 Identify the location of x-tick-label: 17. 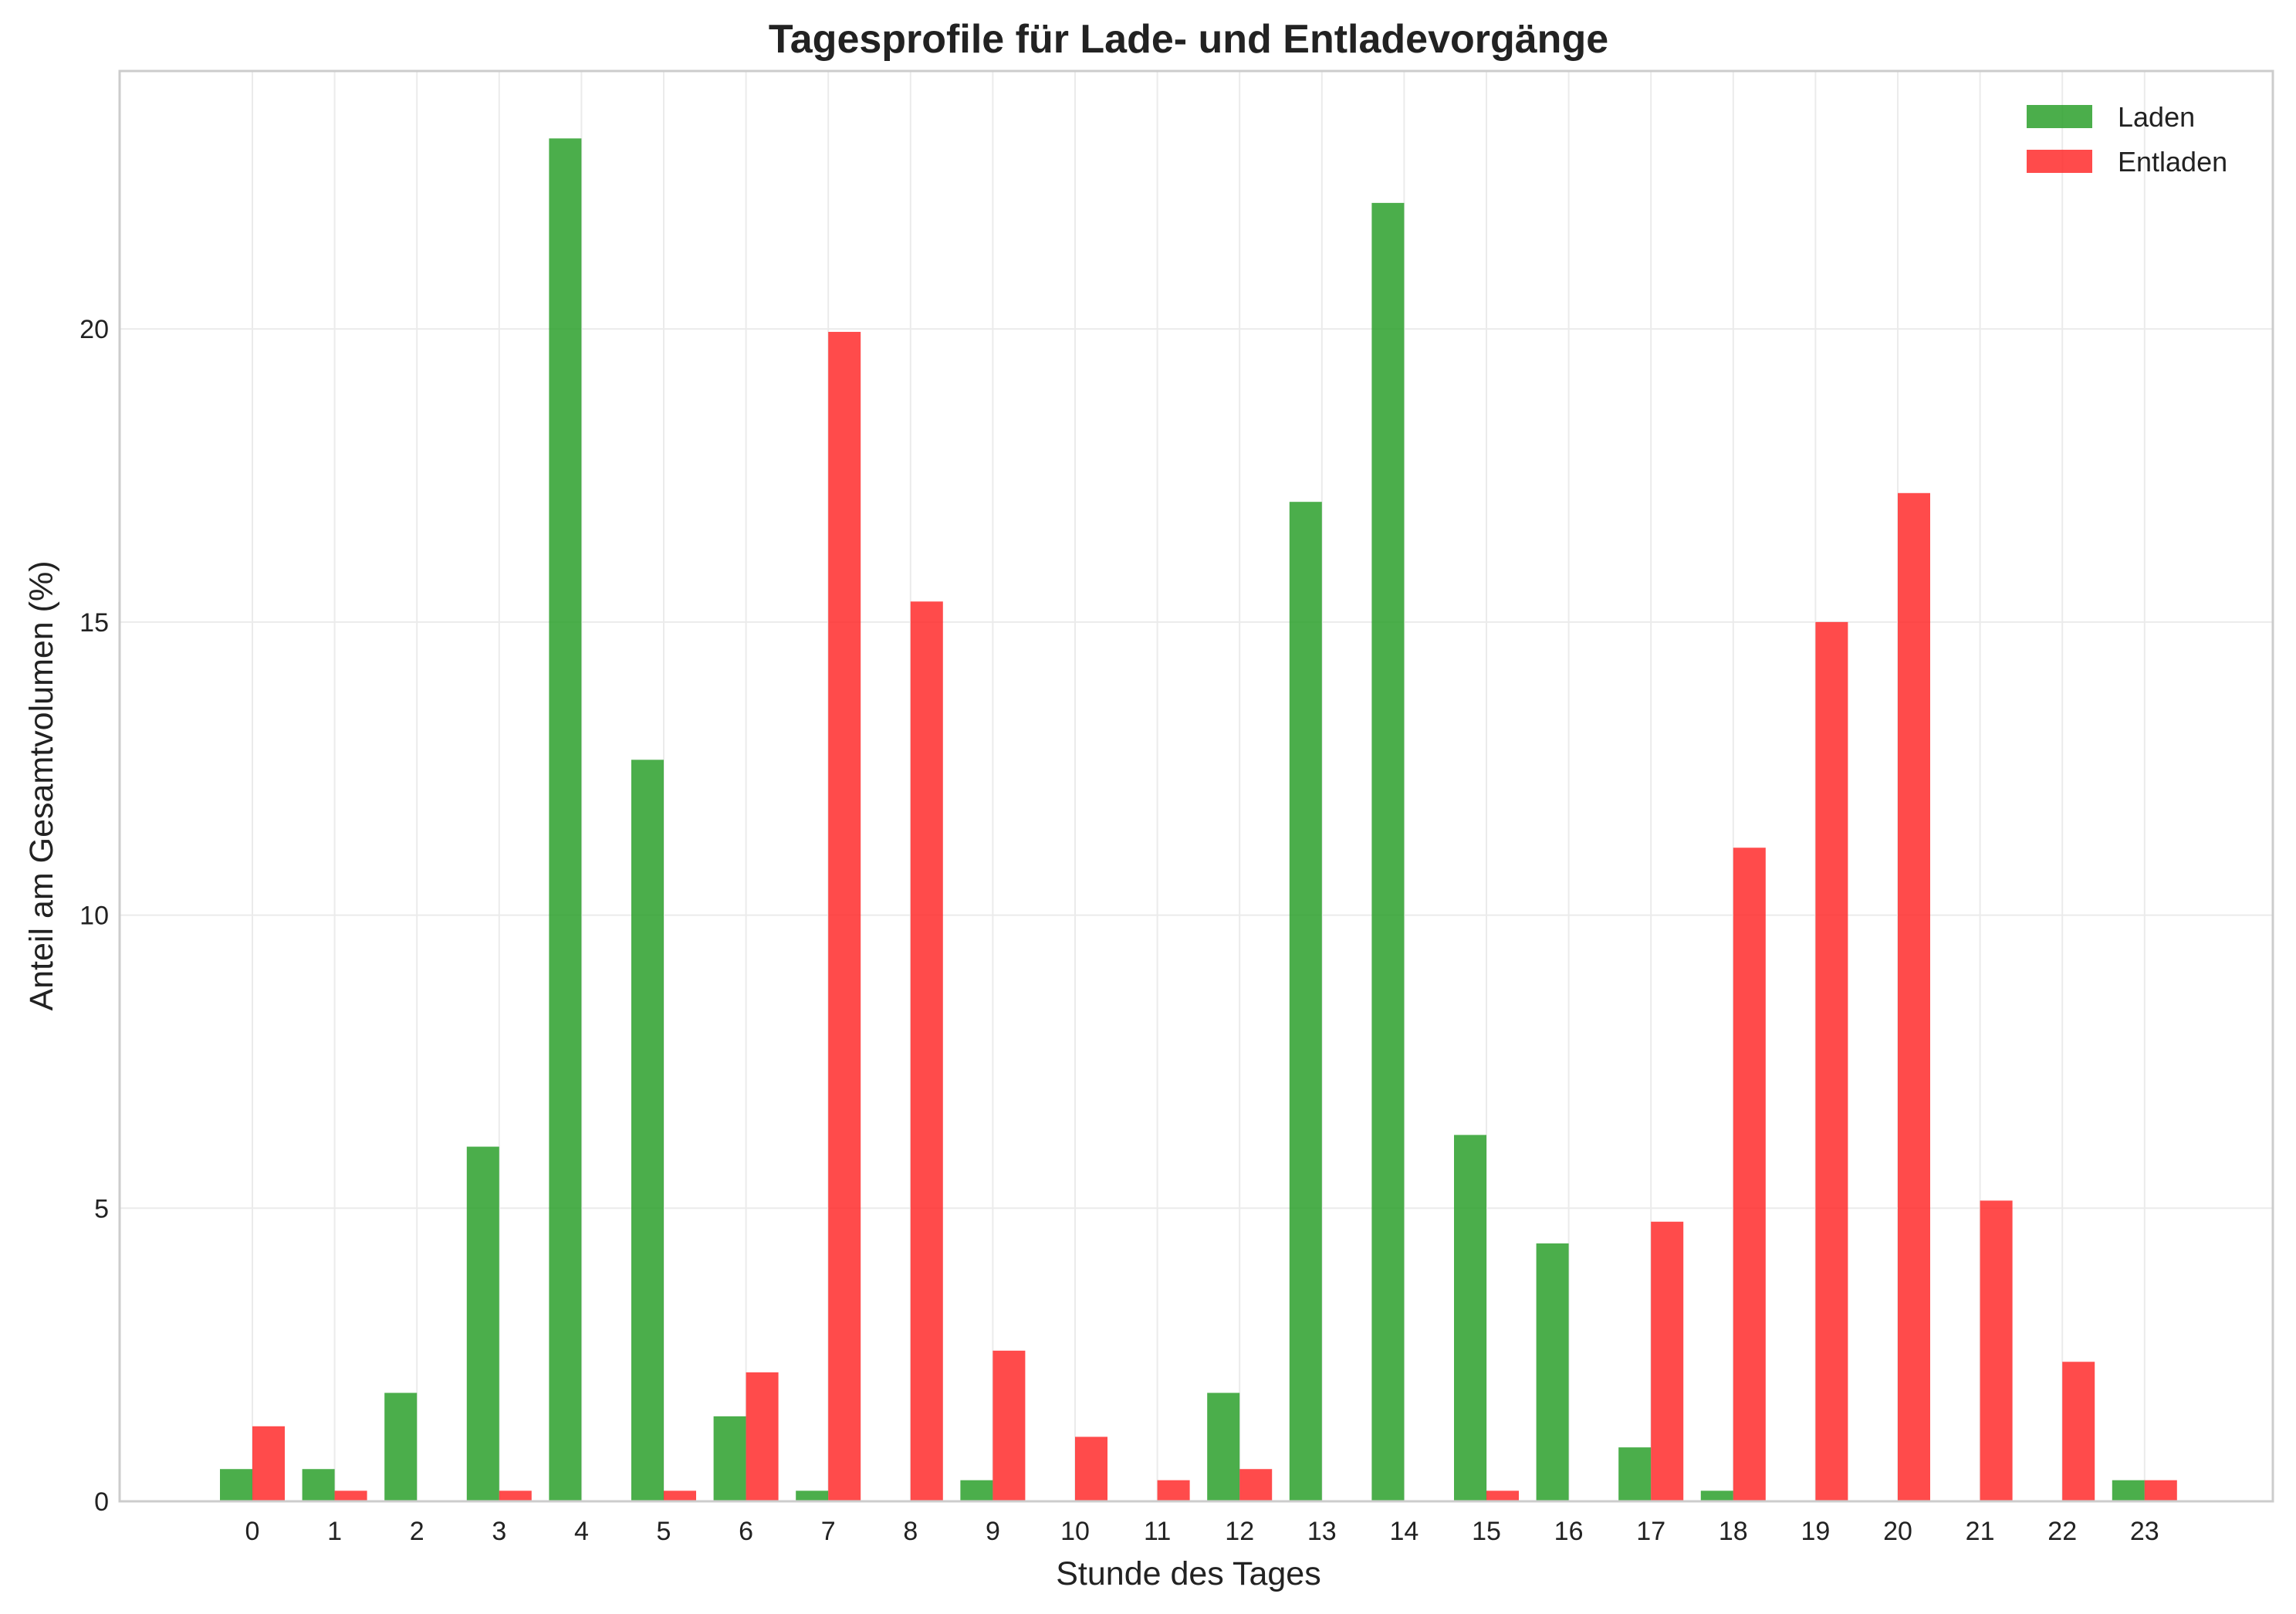
(1650, 1531).